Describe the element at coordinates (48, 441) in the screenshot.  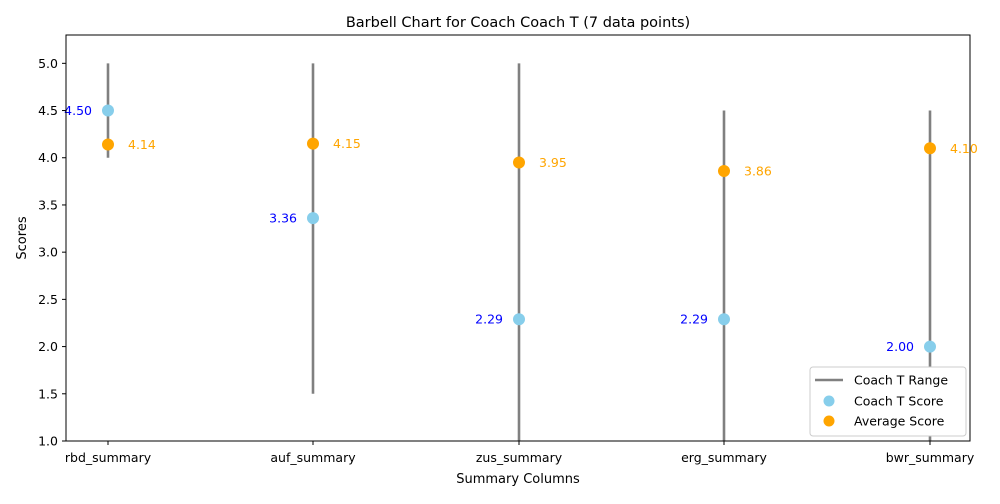
I see `y-tick-label: 1.0` at that location.